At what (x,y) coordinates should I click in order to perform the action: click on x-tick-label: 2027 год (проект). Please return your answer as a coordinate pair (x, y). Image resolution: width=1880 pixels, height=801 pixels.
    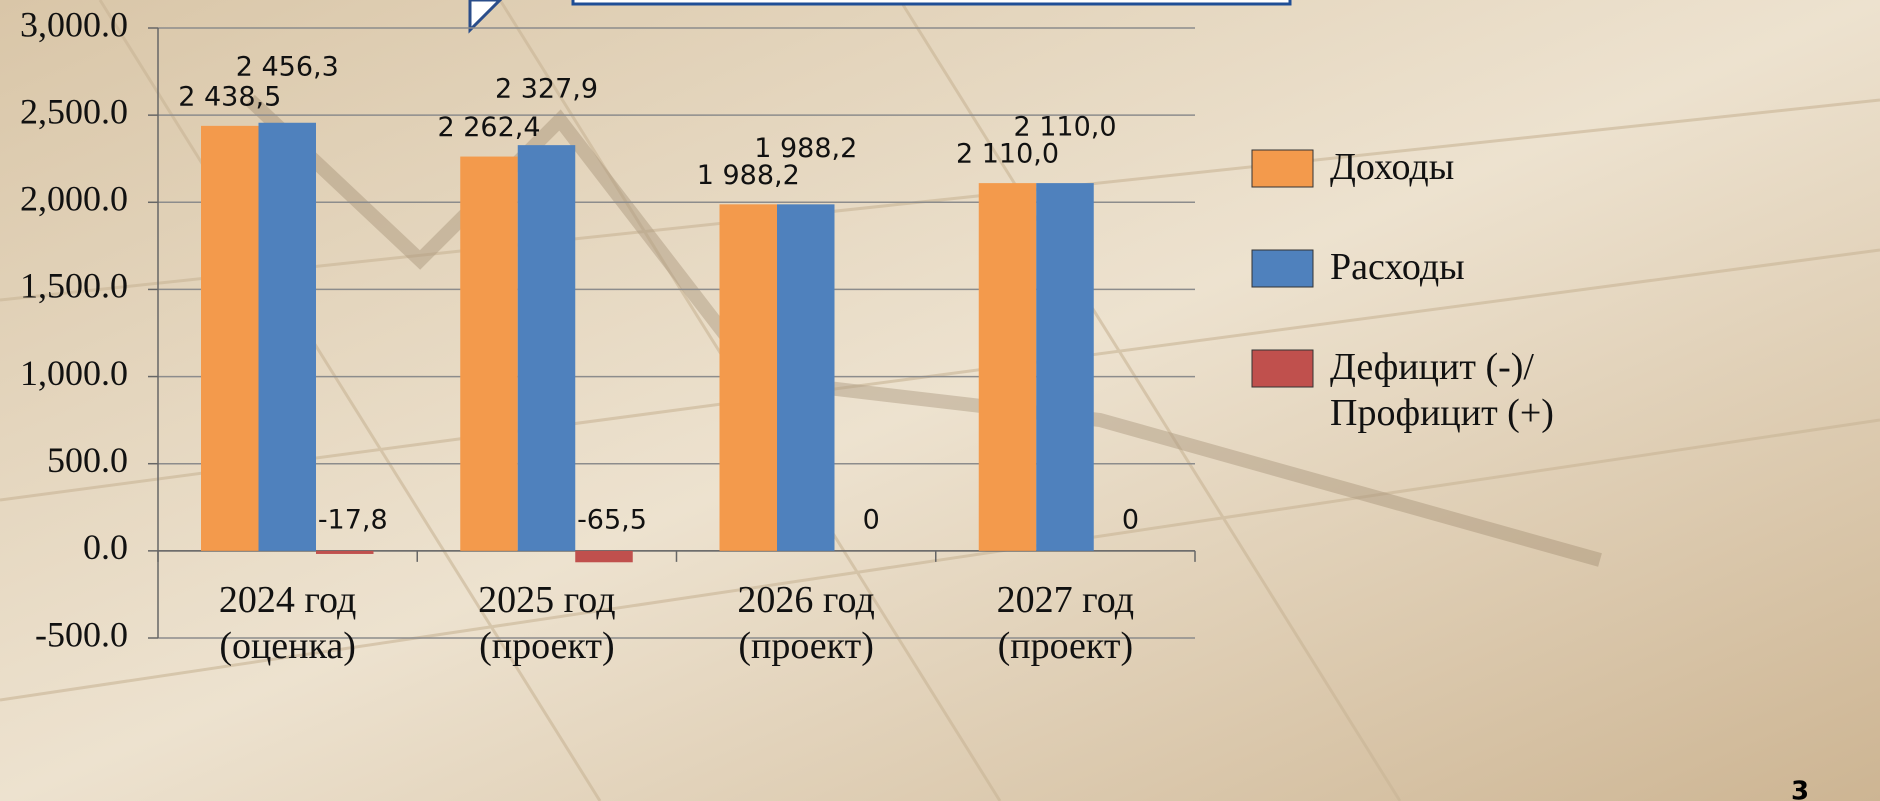
    Looking at the image, I should click on (1065, 623).